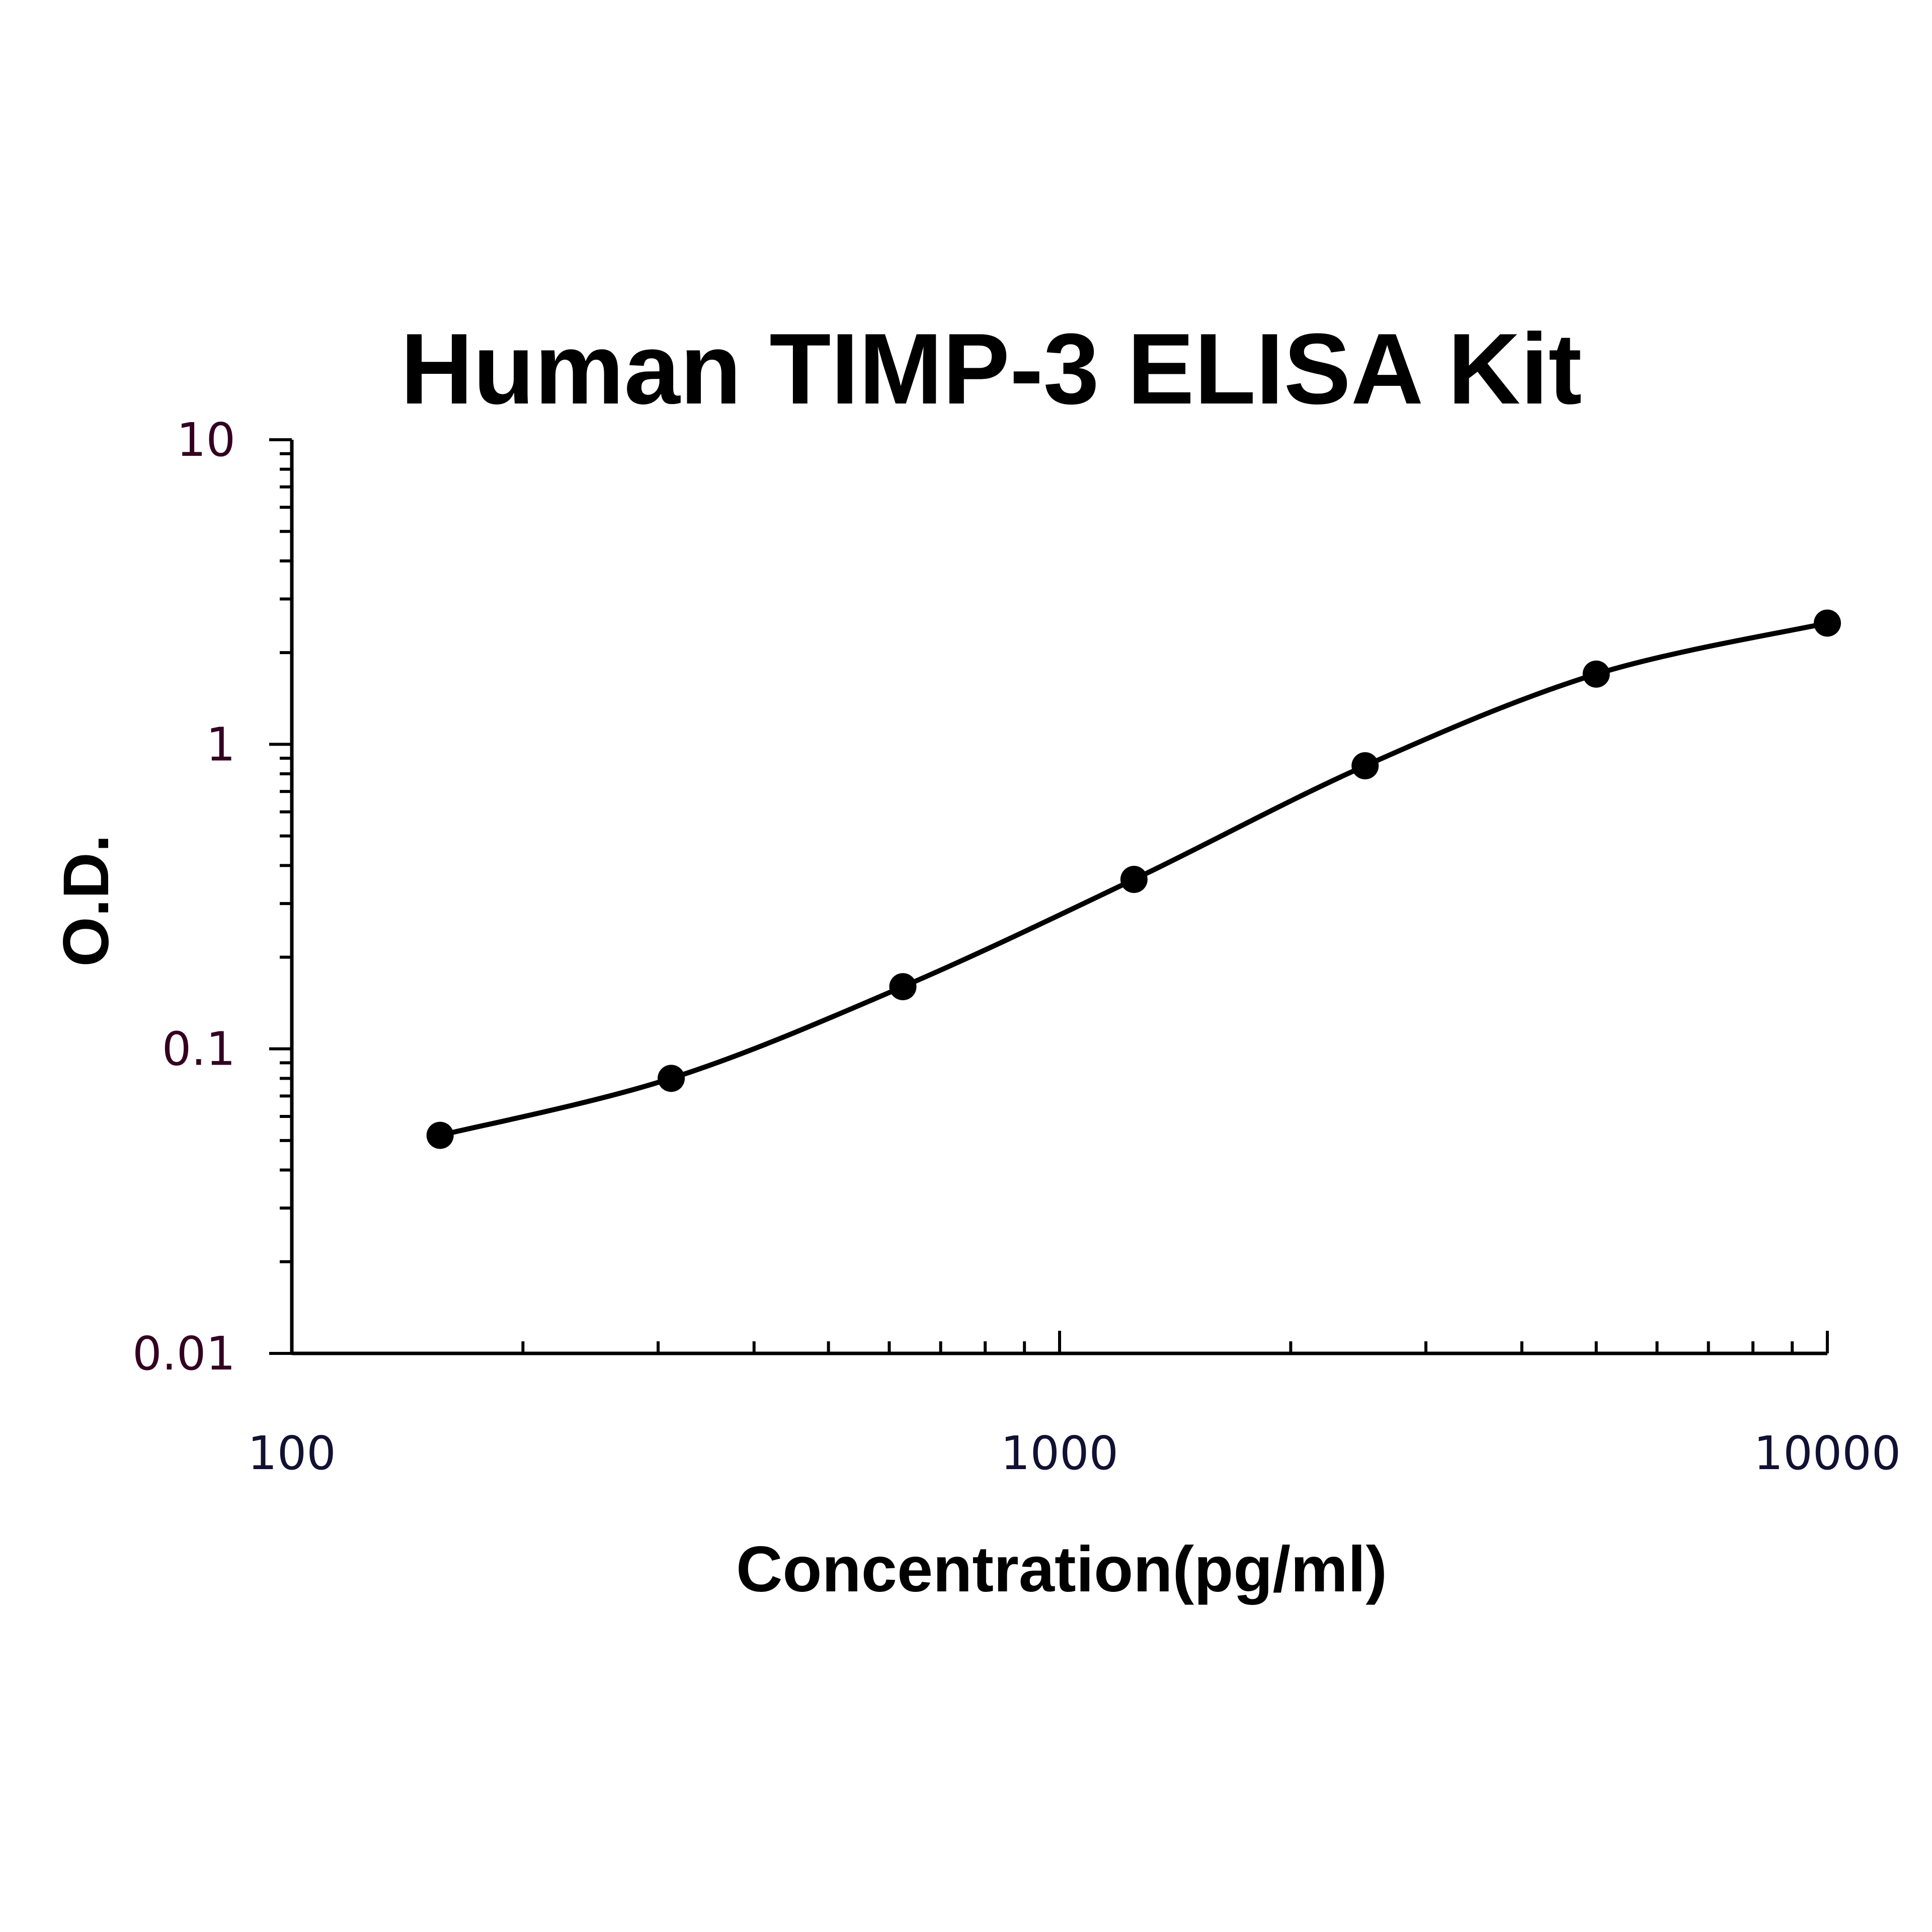  Describe the element at coordinates (991, 369) in the screenshot. I see `chart-title: Human TIMP-3 ELISA Kit` at that location.